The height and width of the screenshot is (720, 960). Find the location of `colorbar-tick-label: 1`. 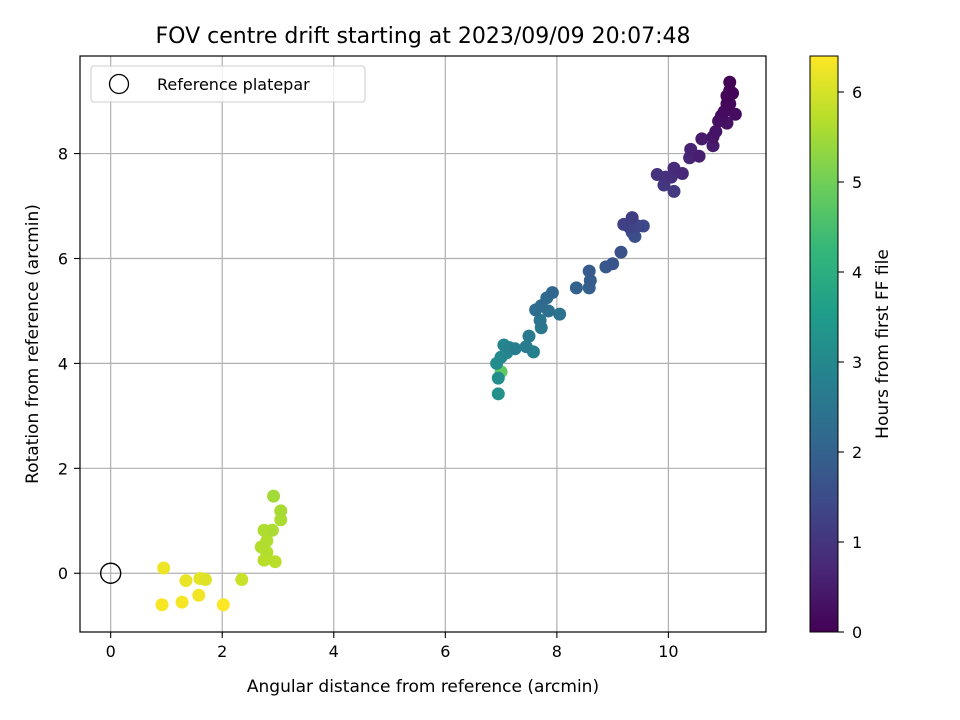

colorbar-tick-label: 1 is located at coordinates (857, 542).